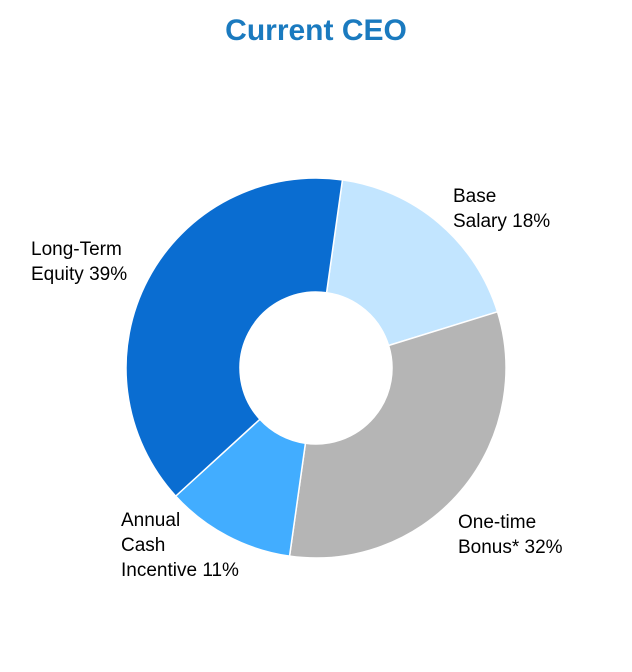 The height and width of the screenshot is (672, 632). I want to click on slice-label-line: Base, so click(475, 196).